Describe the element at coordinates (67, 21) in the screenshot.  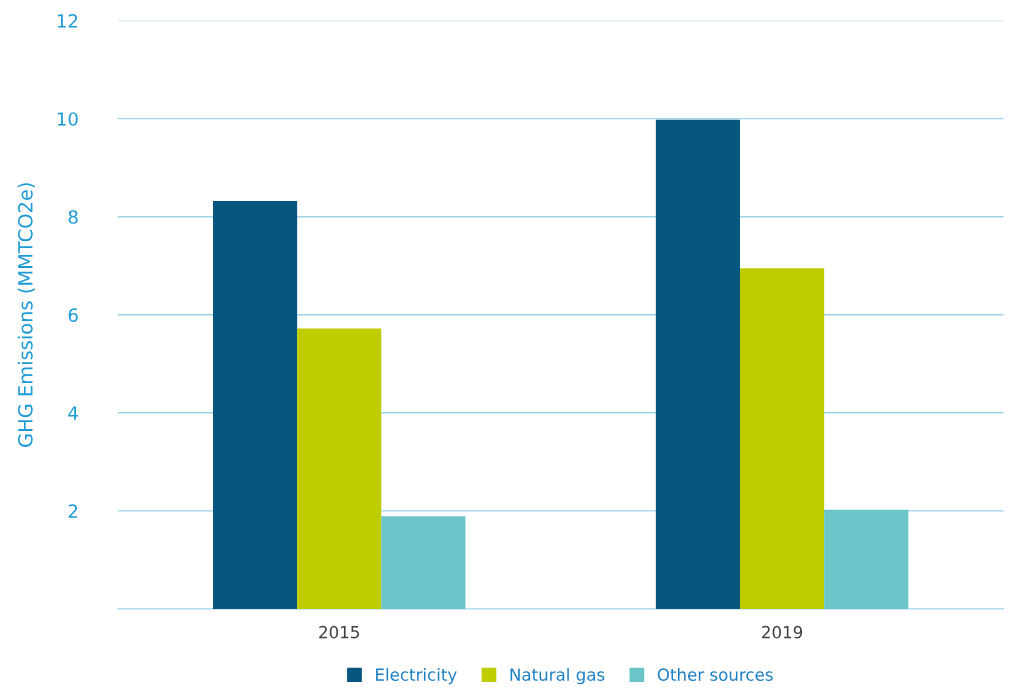
I see `y-tick-label: 12` at that location.